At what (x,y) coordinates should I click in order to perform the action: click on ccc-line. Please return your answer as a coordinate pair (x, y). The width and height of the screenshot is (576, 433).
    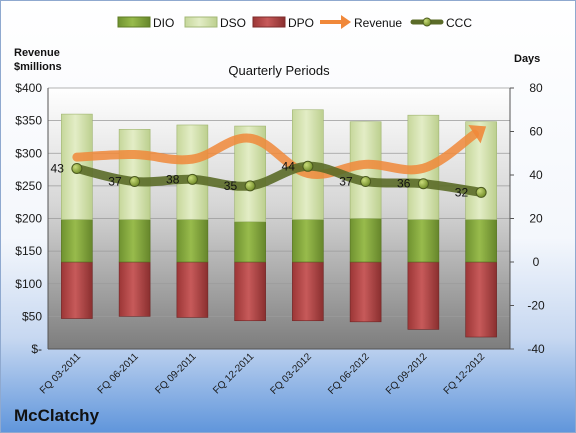
    Looking at the image, I should click on (279, 179).